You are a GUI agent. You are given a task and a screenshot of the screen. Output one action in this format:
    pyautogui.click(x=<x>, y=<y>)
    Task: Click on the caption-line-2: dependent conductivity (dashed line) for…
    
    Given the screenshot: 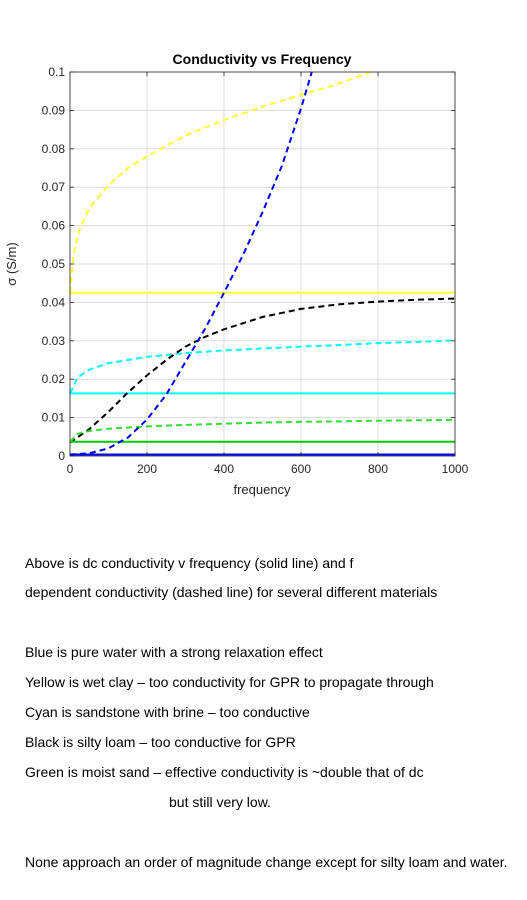 What is the action you would take?
    pyautogui.click(x=231, y=592)
    